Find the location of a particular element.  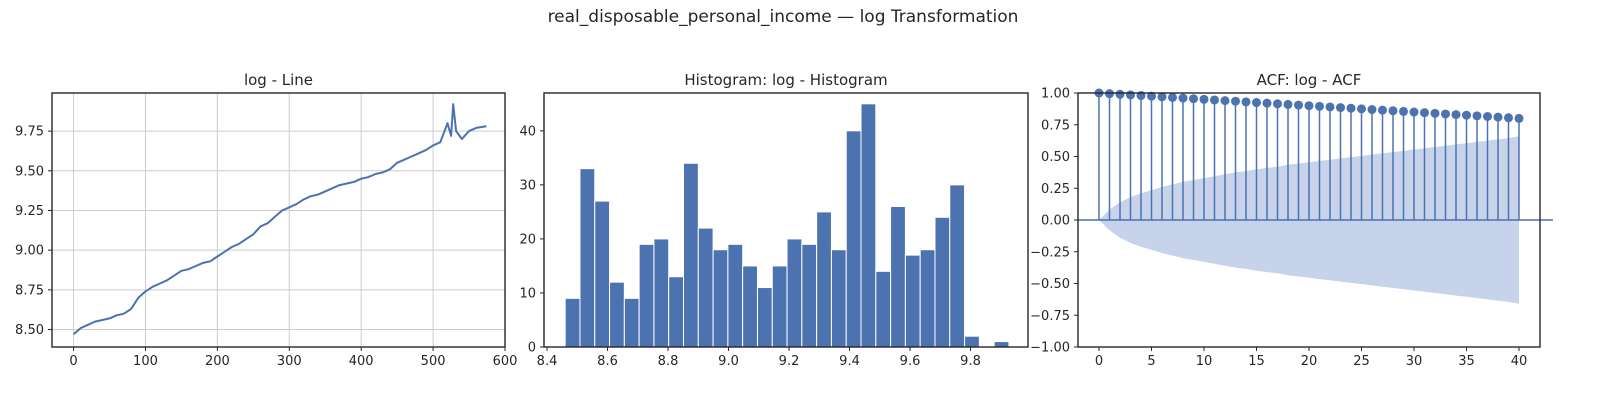

y-tick-label: 8.50 is located at coordinates (29, 330).